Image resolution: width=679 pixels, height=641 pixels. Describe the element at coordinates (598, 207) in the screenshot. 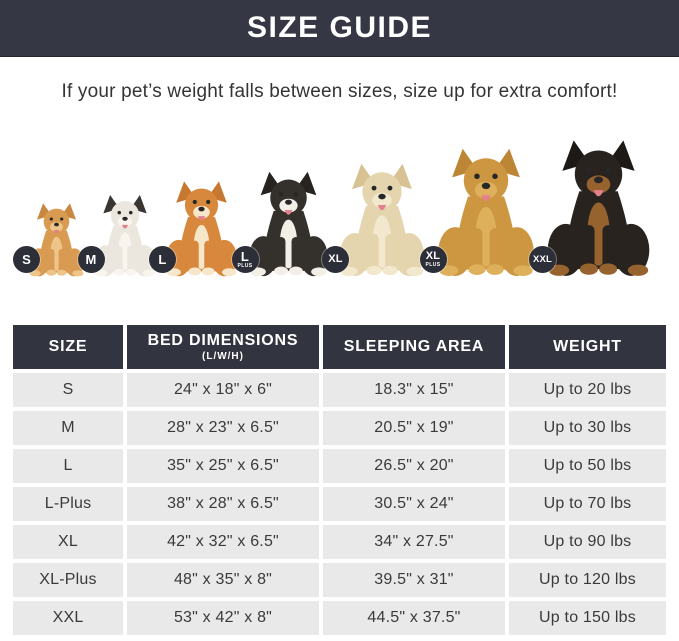

I see `doberman-dog-icon` at that location.